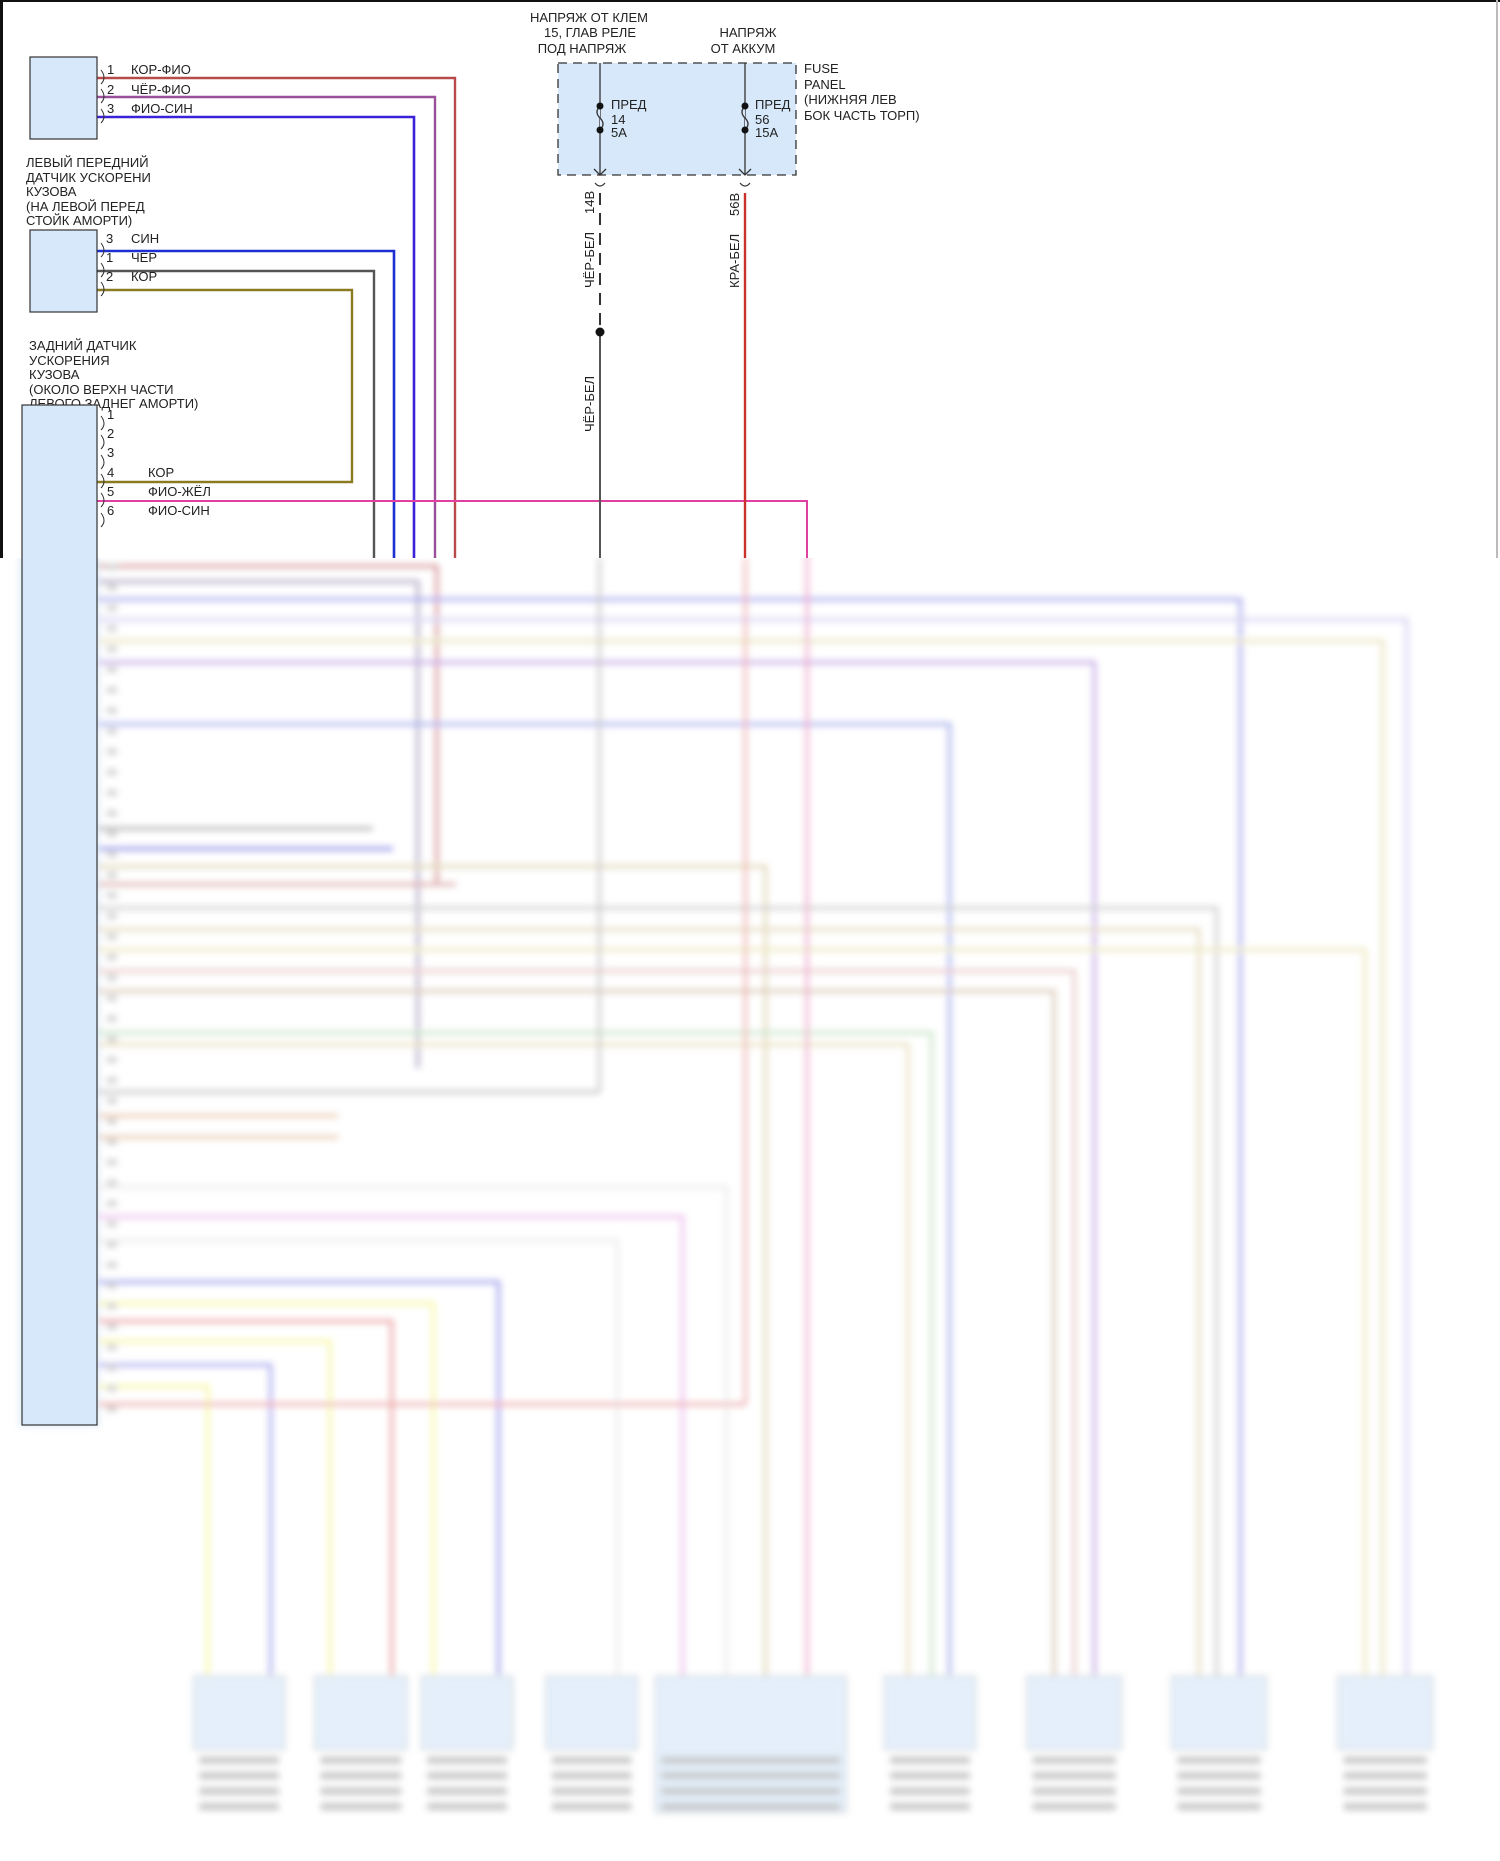  Describe the element at coordinates (1, 279) in the screenshot. I see `left-border` at that location.